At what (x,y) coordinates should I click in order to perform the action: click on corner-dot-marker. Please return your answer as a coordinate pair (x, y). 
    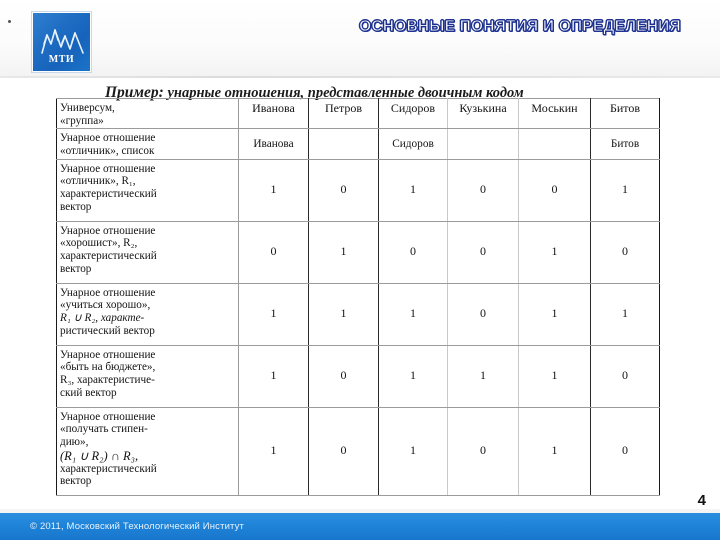
    Looking at the image, I should click on (9, 21).